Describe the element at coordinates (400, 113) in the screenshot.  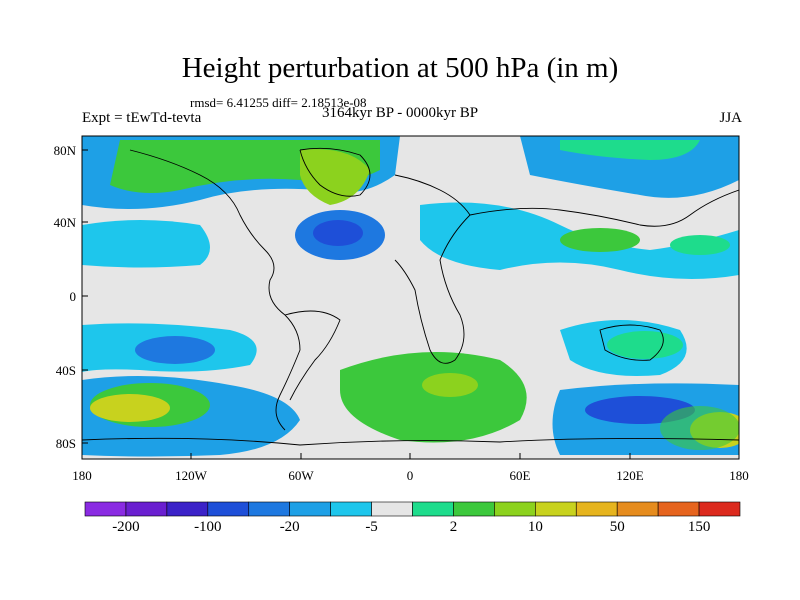
I see `period-label: 3164kyr BP - 0000kyr BP` at that location.